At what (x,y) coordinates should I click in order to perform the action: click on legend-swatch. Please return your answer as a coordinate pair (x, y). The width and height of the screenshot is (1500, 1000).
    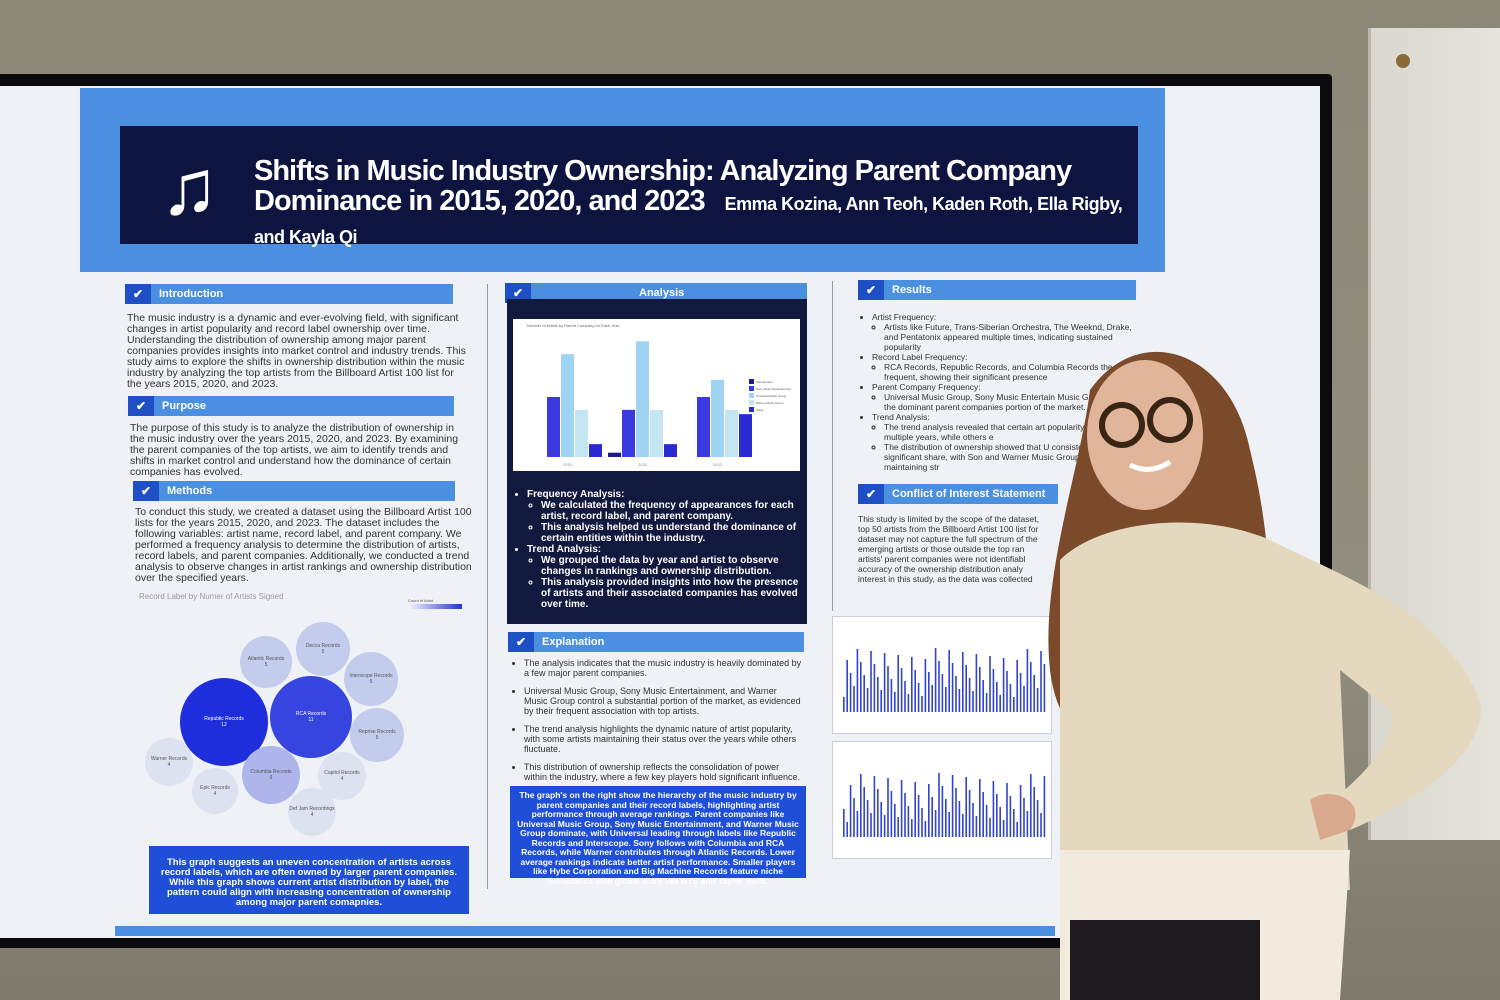
    Looking at the image, I should click on (751, 381).